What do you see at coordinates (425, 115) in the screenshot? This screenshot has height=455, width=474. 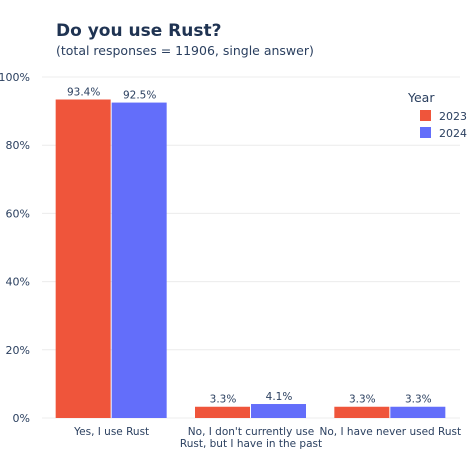 I see `legend-swatch-2023` at bounding box center [425, 115].